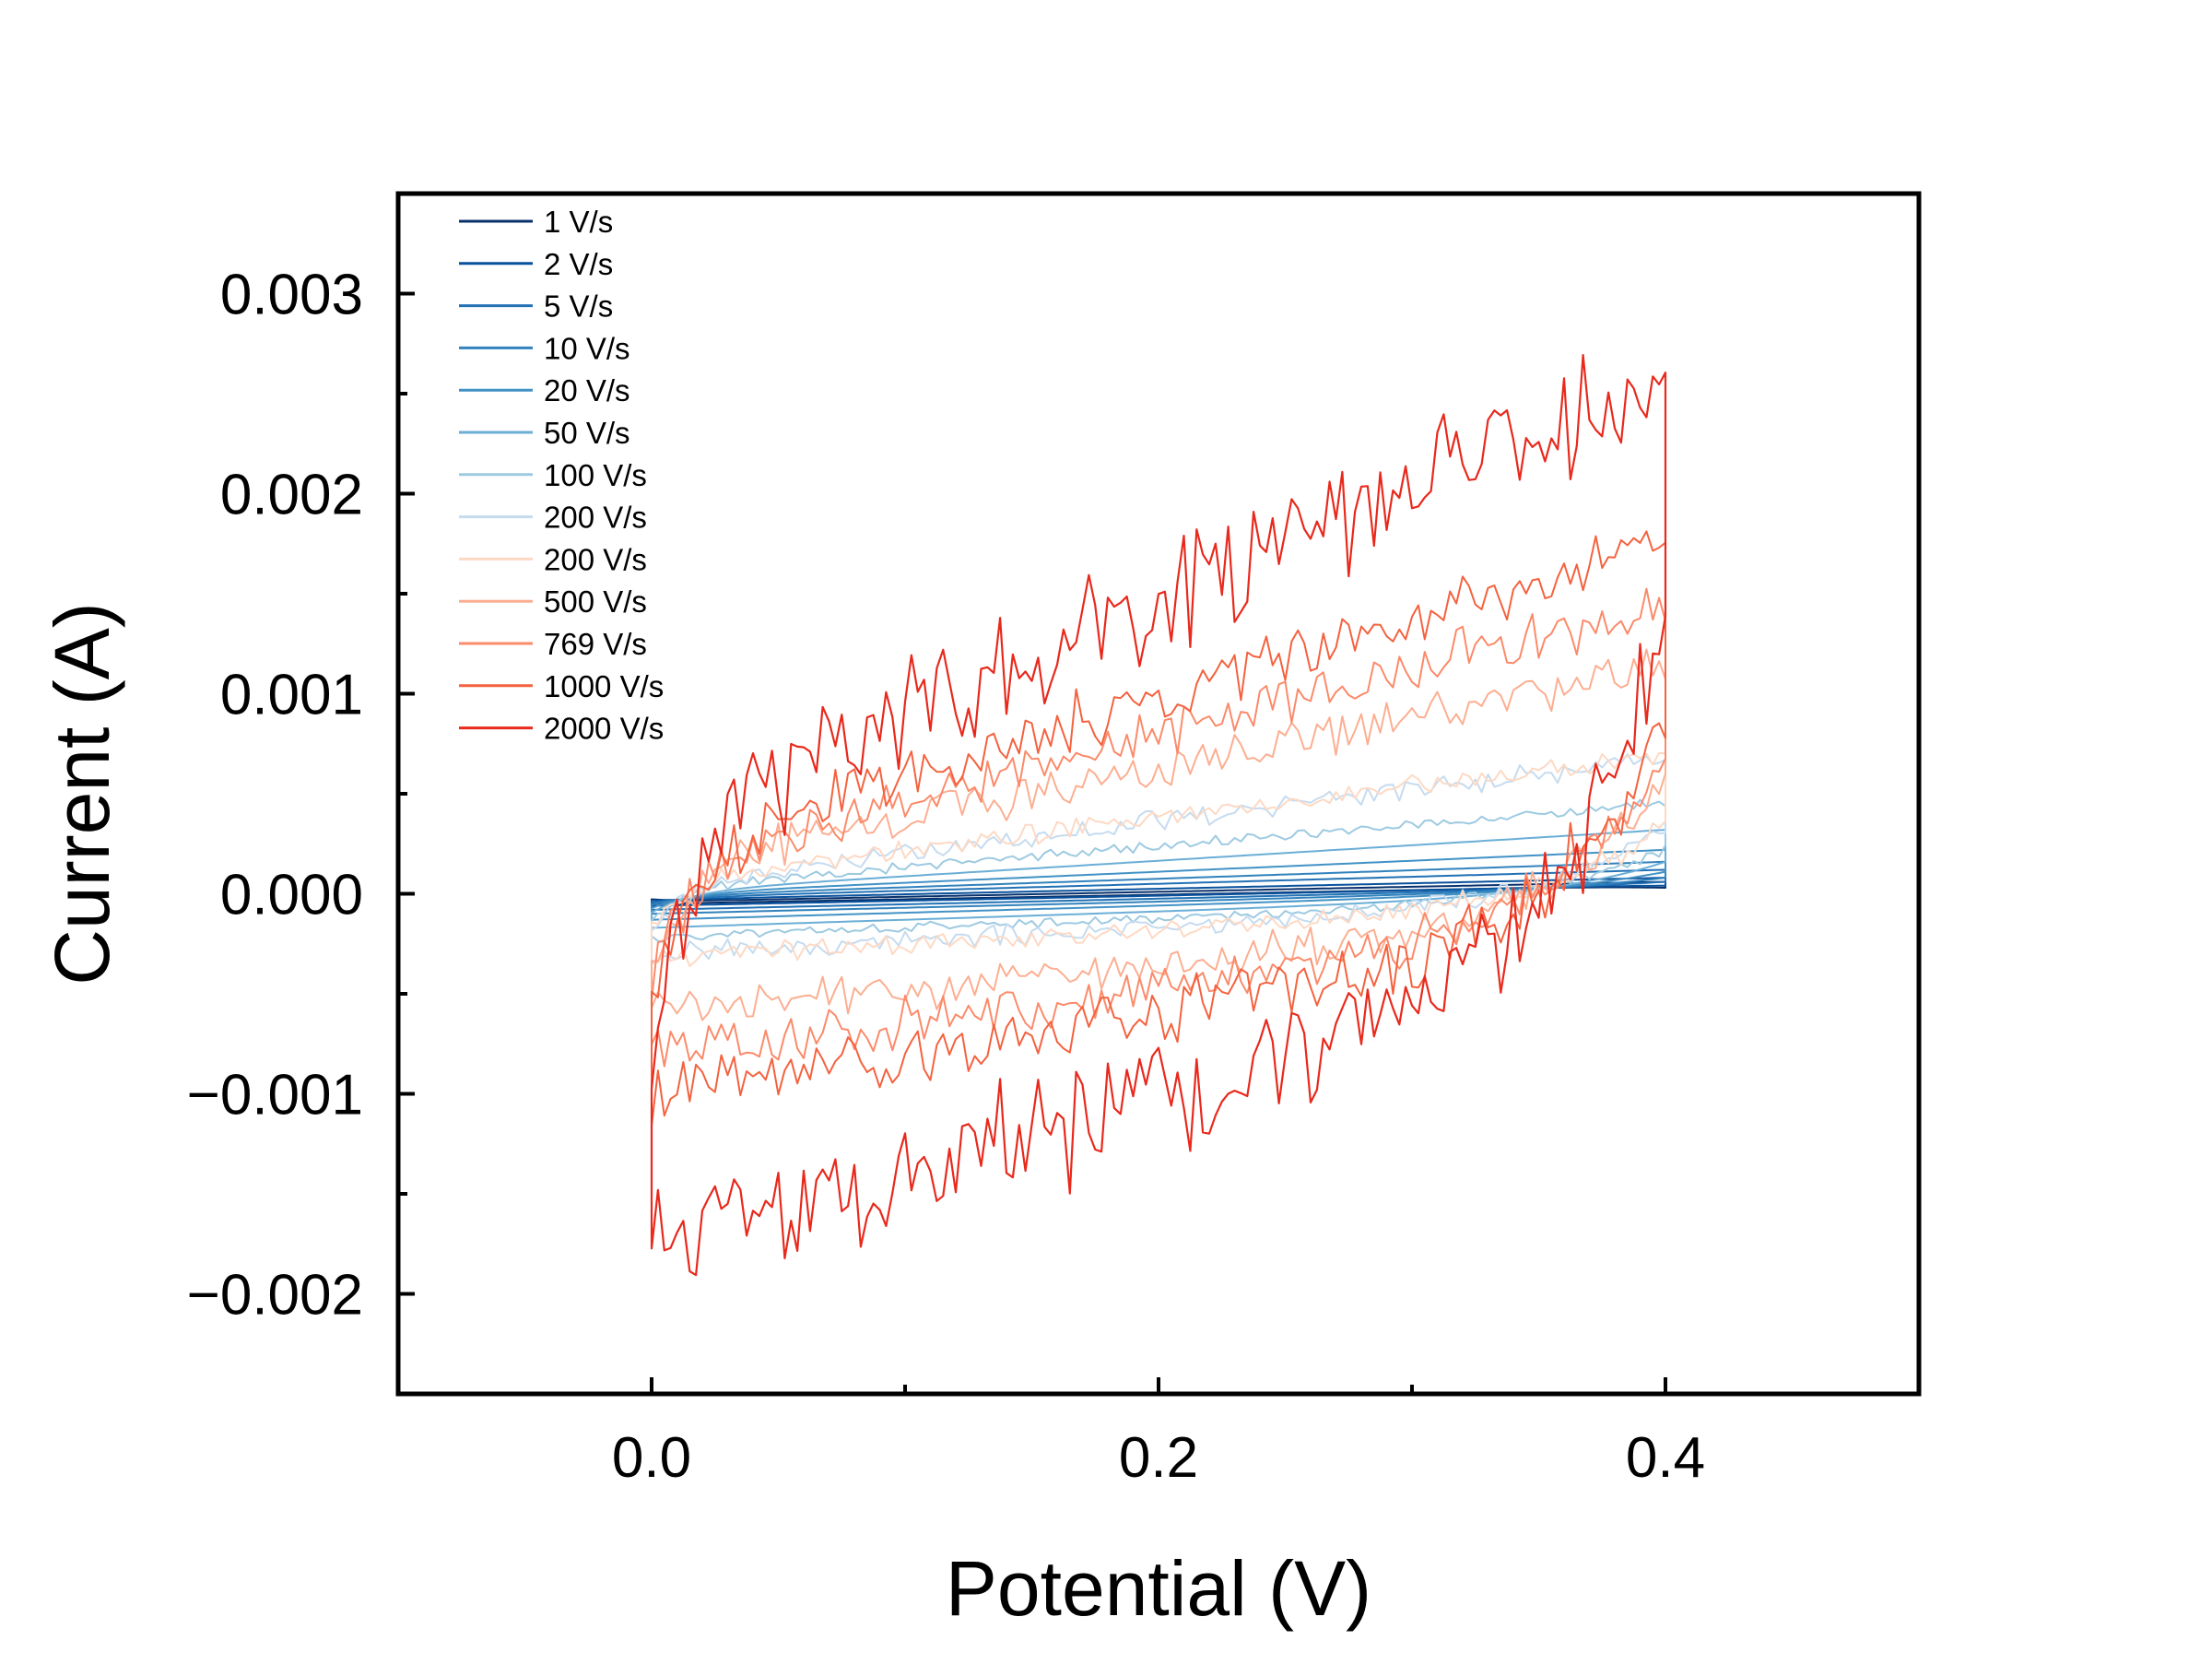  I want to click on x-tick-label: 0.4, so click(1665, 1458).